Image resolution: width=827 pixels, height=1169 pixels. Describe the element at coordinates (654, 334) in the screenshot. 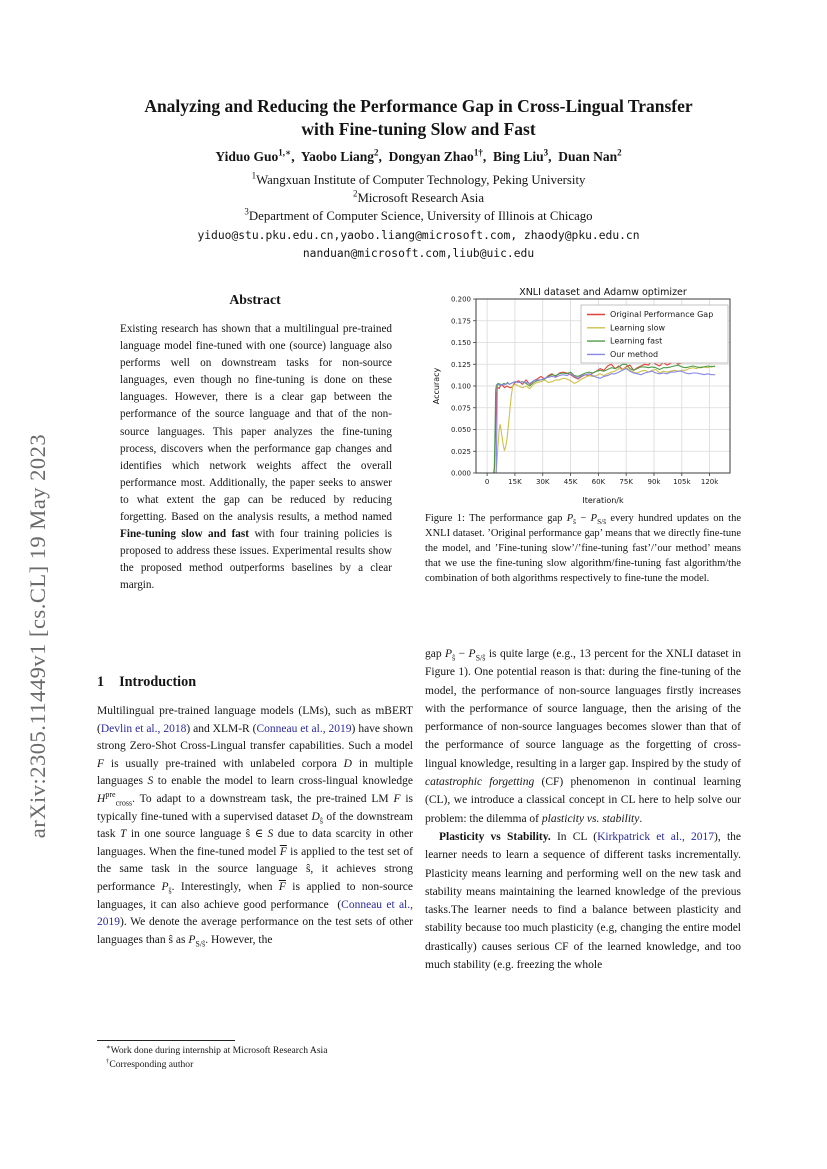

I see `chart-legend` at that location.